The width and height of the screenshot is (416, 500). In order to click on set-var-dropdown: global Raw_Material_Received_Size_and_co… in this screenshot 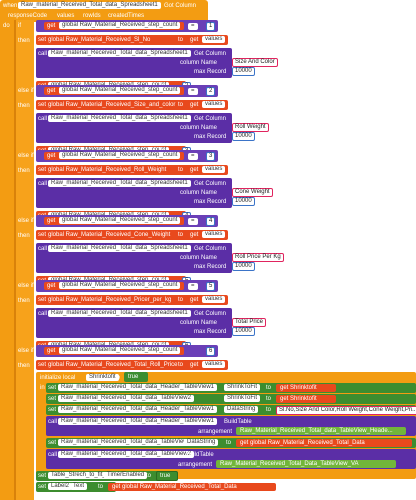, I will do `click(112, 105)`.